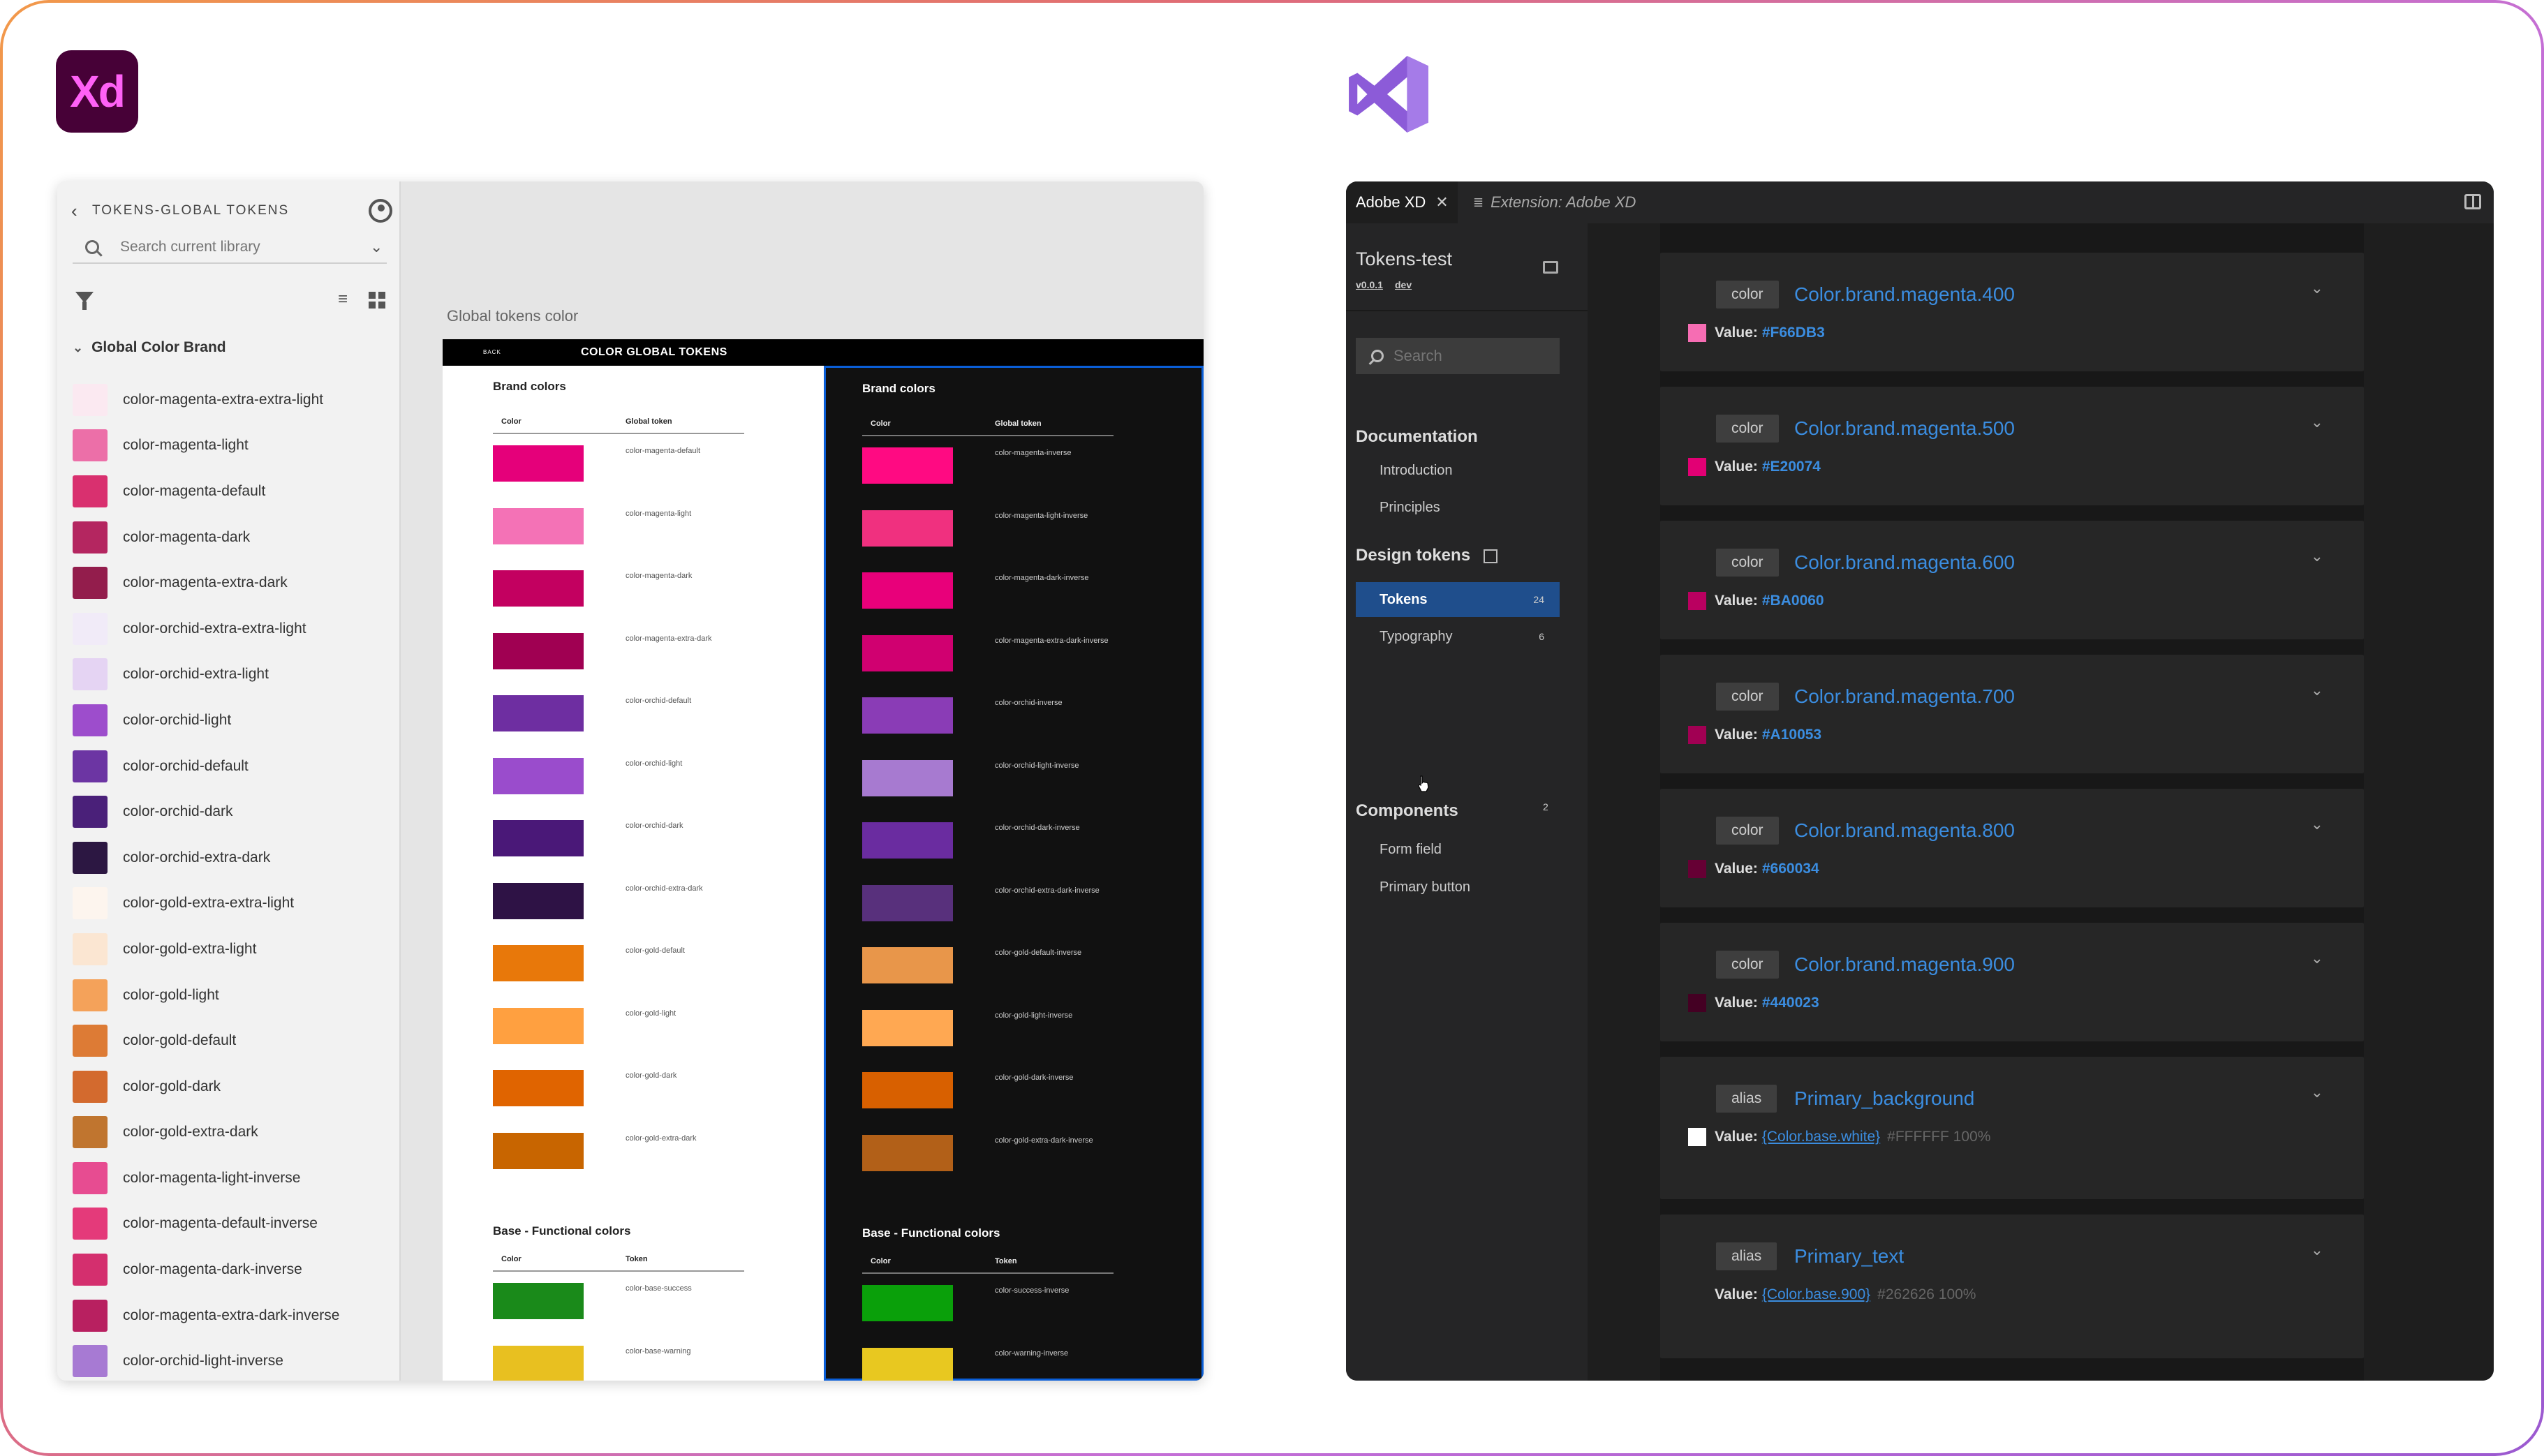 This screenshot has height=1456, width=2544. Describe the element at coordinates (1034, 1016) in the screenshot. I see `token-name: color-gold-light-inverse` at that location.